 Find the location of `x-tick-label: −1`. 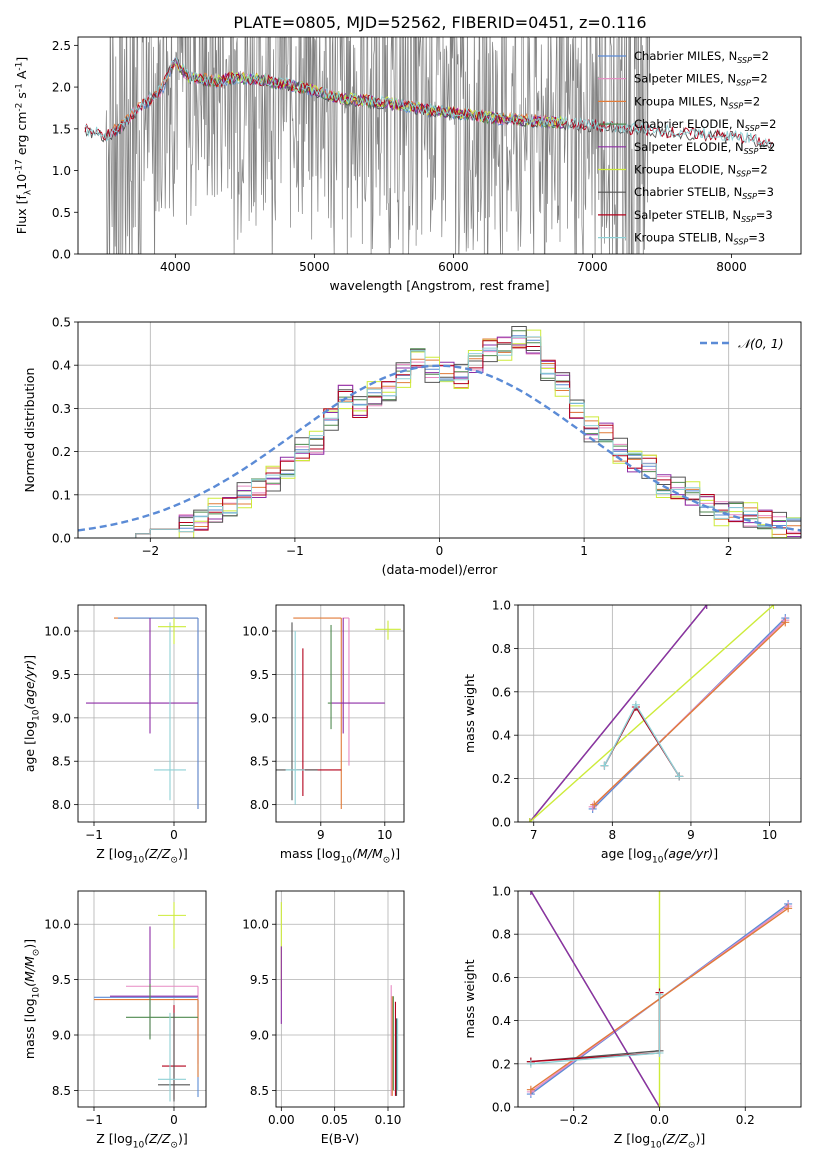

x-tick-label: −1 is located at coordinates (94, 835).